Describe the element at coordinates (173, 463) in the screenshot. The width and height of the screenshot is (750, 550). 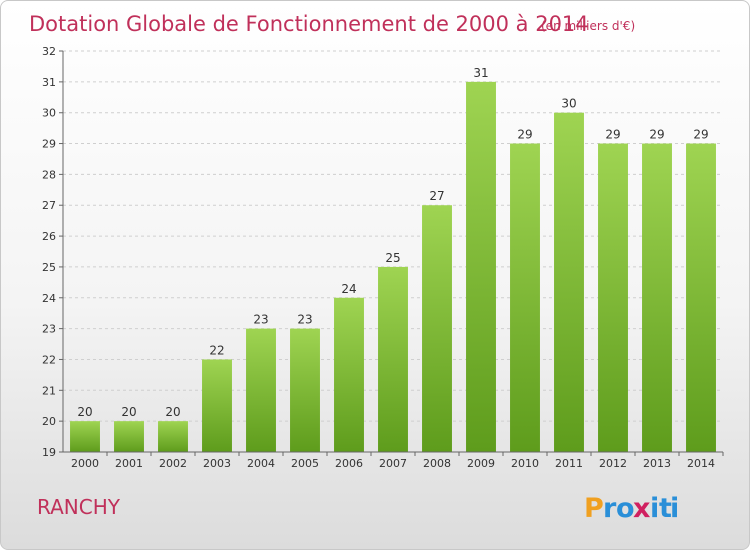
I see `x-tick-label: 2002` at that location.